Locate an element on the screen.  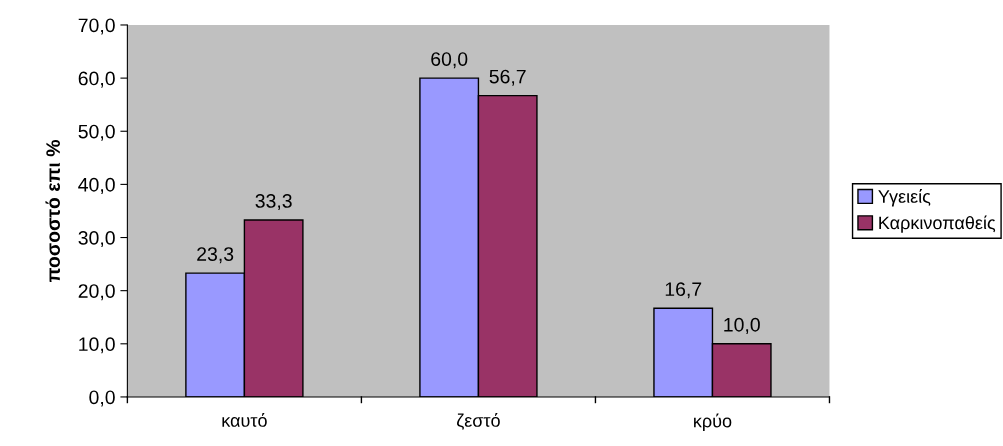
x-tick-label: καυτό is located at coordinates (244, 420).